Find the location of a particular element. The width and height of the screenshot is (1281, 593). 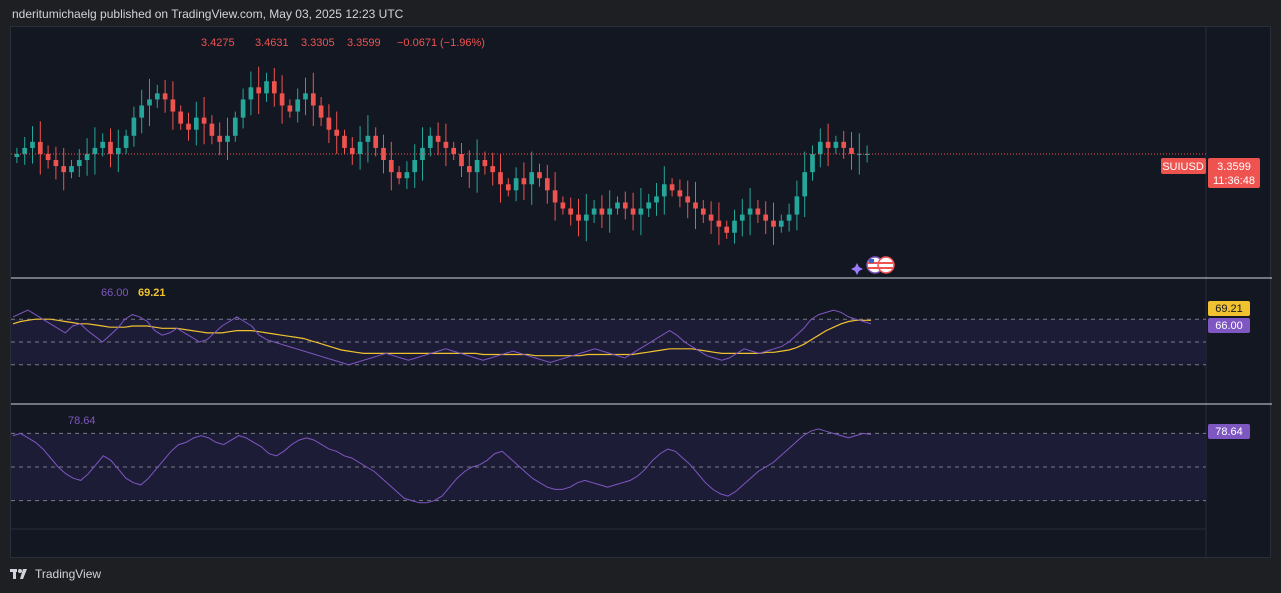

us-flag-2-stripes is located at coordinates (886, 263).